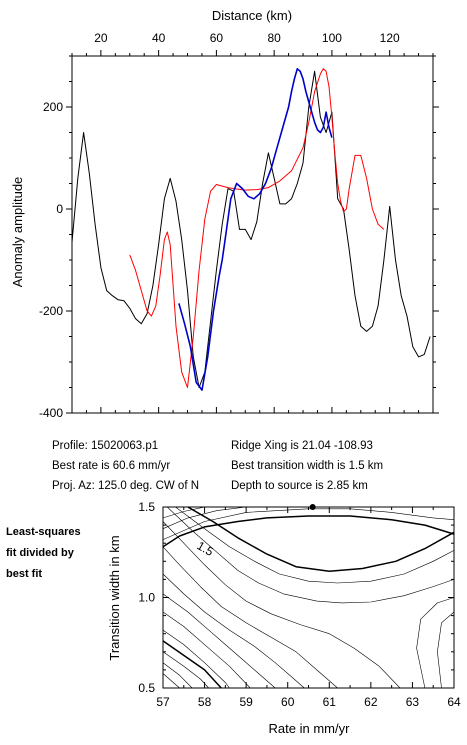 The width and height of the screenshot is (467, 745). Describe the element at coordinates (330, 702) in the screenshot. I see `bottom-x-tick-label: 61` at that location.